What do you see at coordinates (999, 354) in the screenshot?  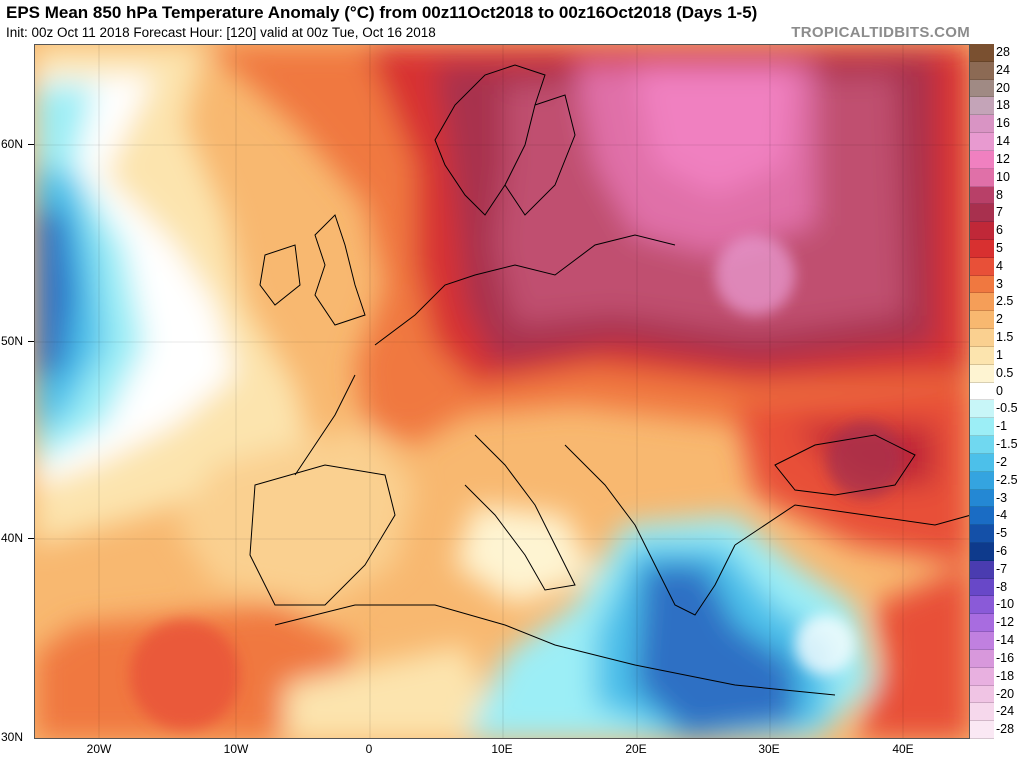 I see `colorbar-label: 1` at bounding box center [999, 354].